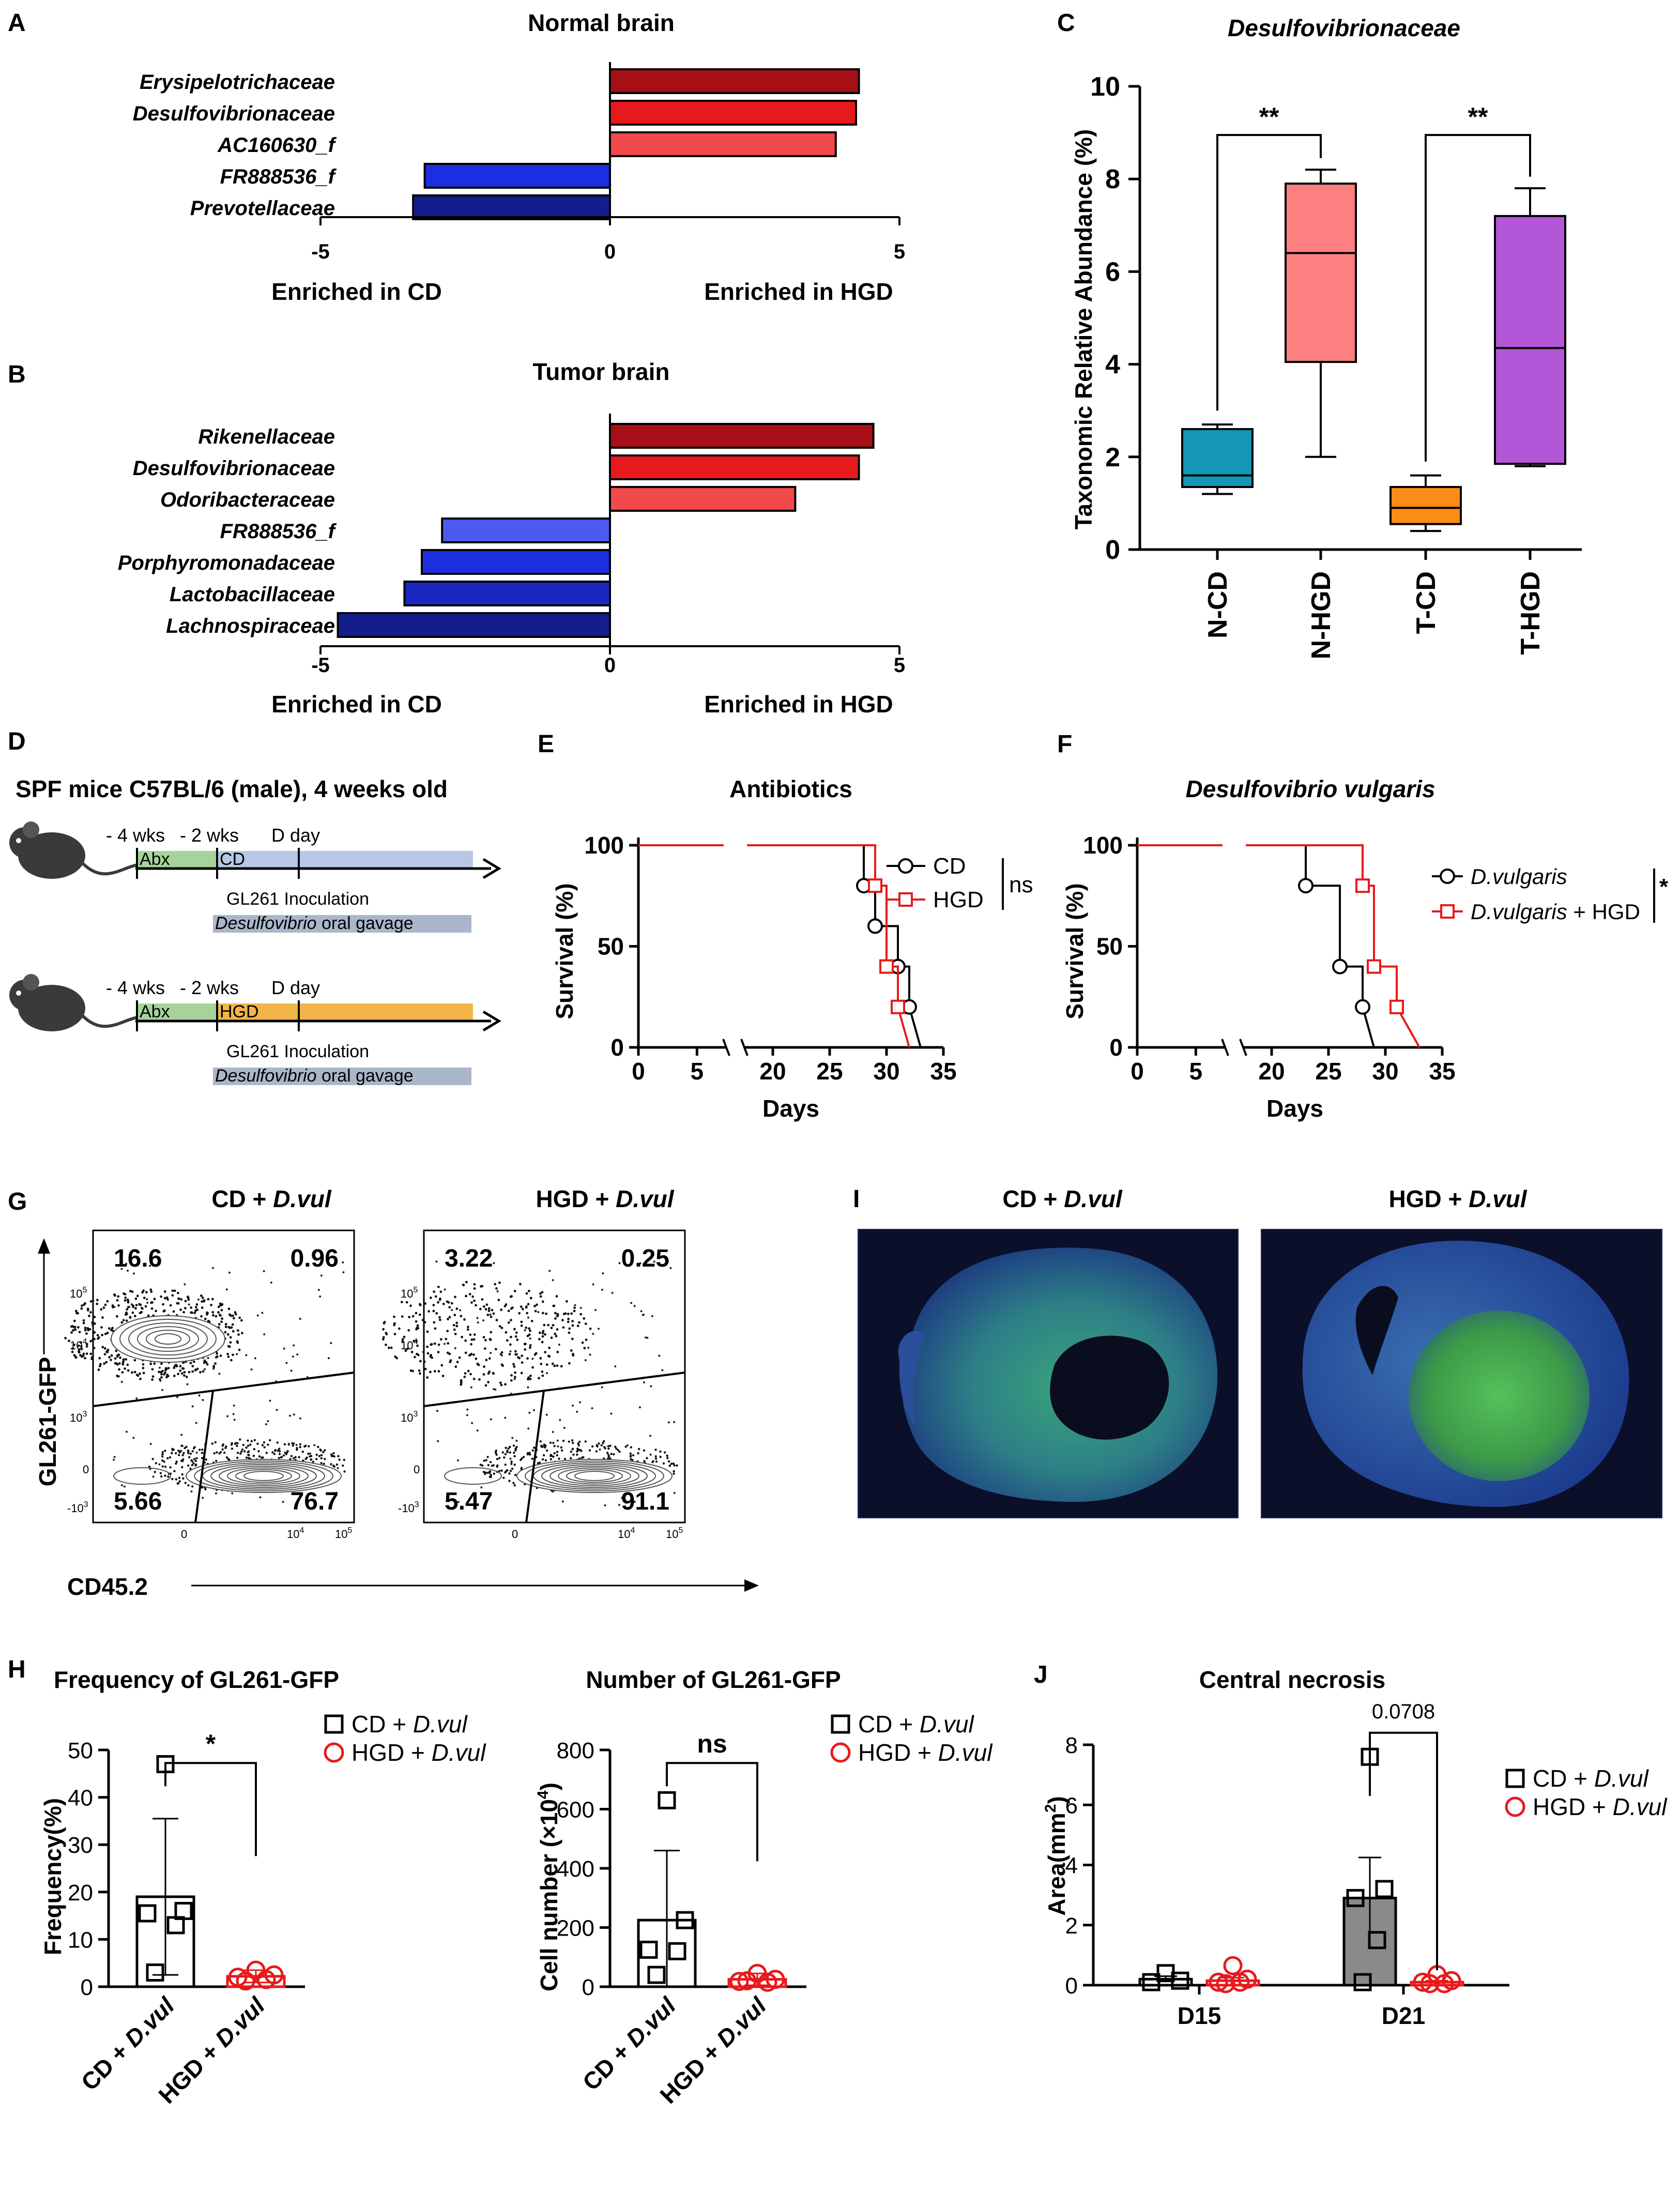  I want to click on category-label: Prevotellaceae, so click(262, 208).